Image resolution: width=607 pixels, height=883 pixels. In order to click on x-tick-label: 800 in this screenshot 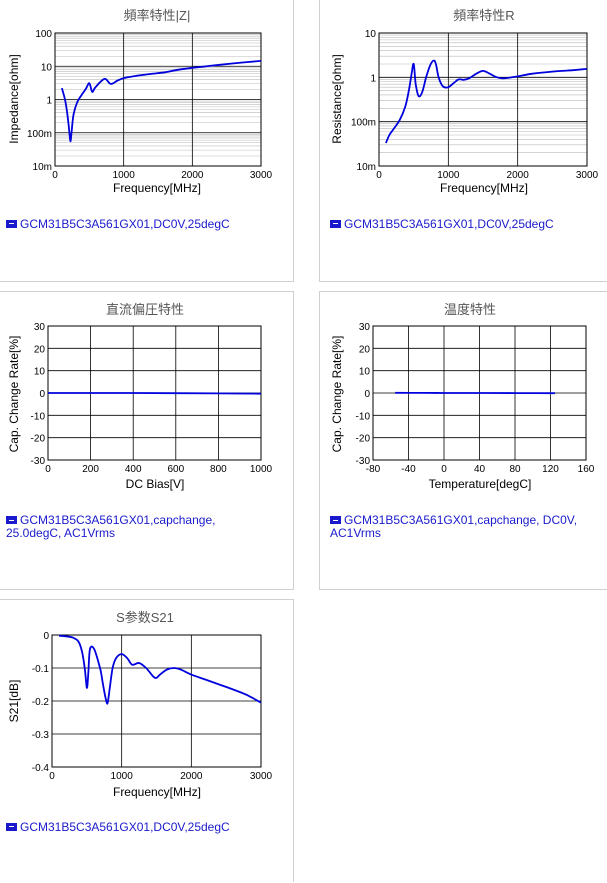, I will do `click(218, 469)`.